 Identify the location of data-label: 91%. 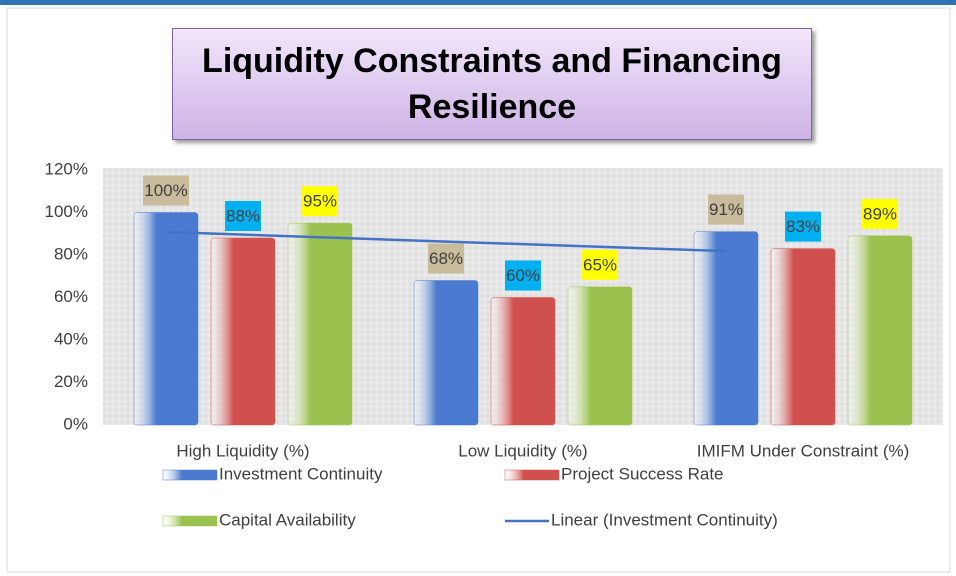
(726, 209).